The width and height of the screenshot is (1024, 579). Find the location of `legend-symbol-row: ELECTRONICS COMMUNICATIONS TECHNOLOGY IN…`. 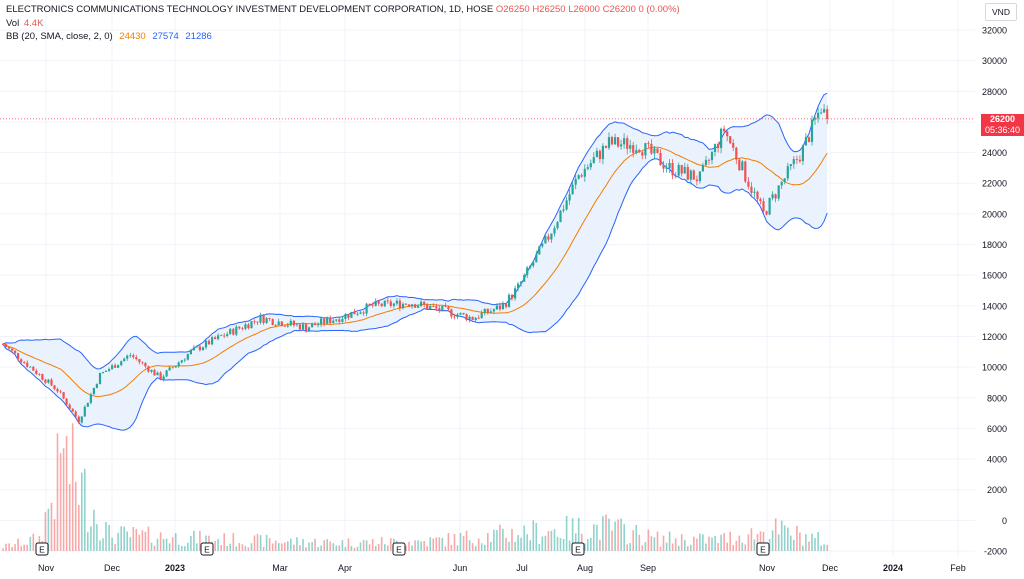

legend-symbol-row: ELECTRONICS COMMUNICATIONS TECHNOLOGY IN… is located at coordinates (343, 10).